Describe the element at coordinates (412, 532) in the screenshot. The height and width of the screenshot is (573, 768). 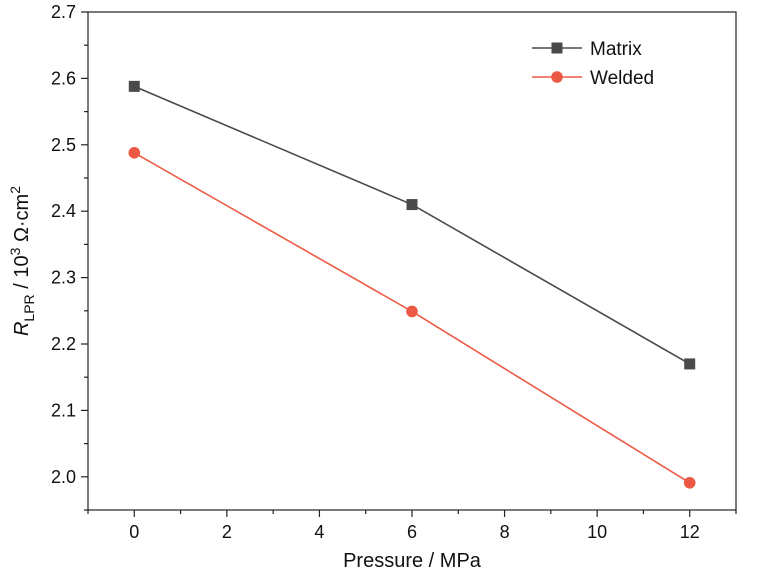
I see `x-tick-label: 6` at that location.